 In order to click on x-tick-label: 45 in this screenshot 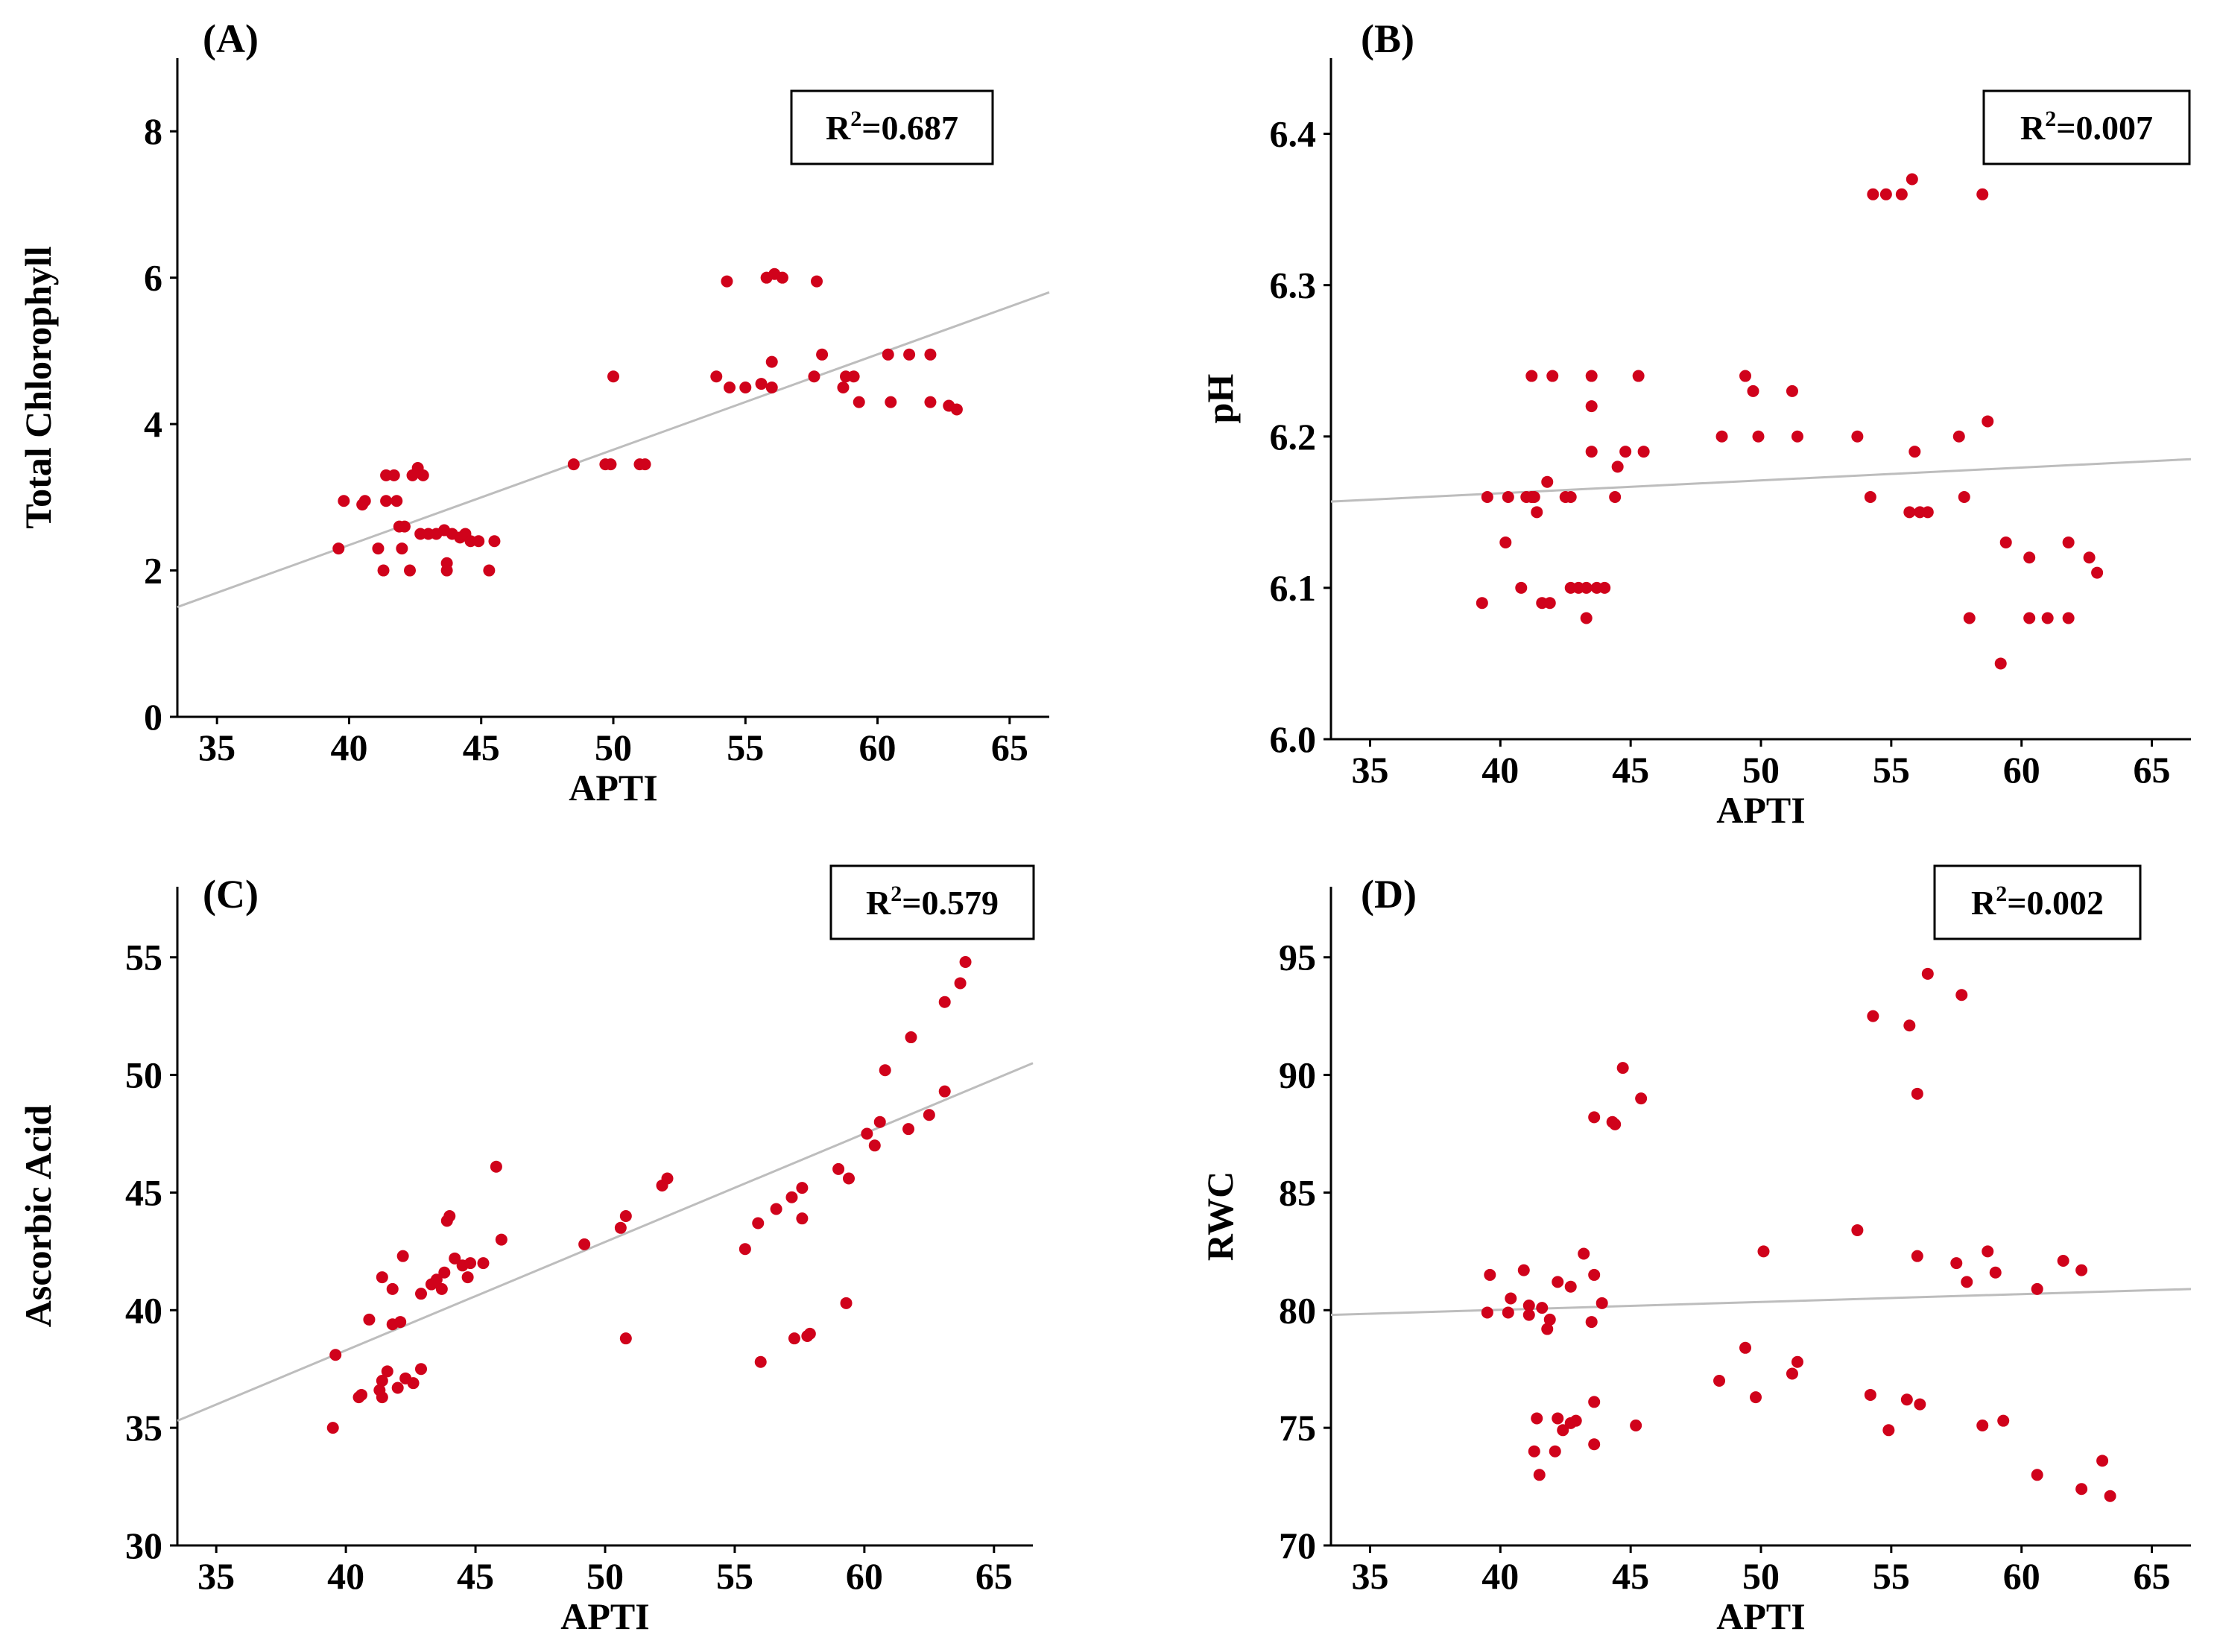, I will do `click(1630, 1576)`.